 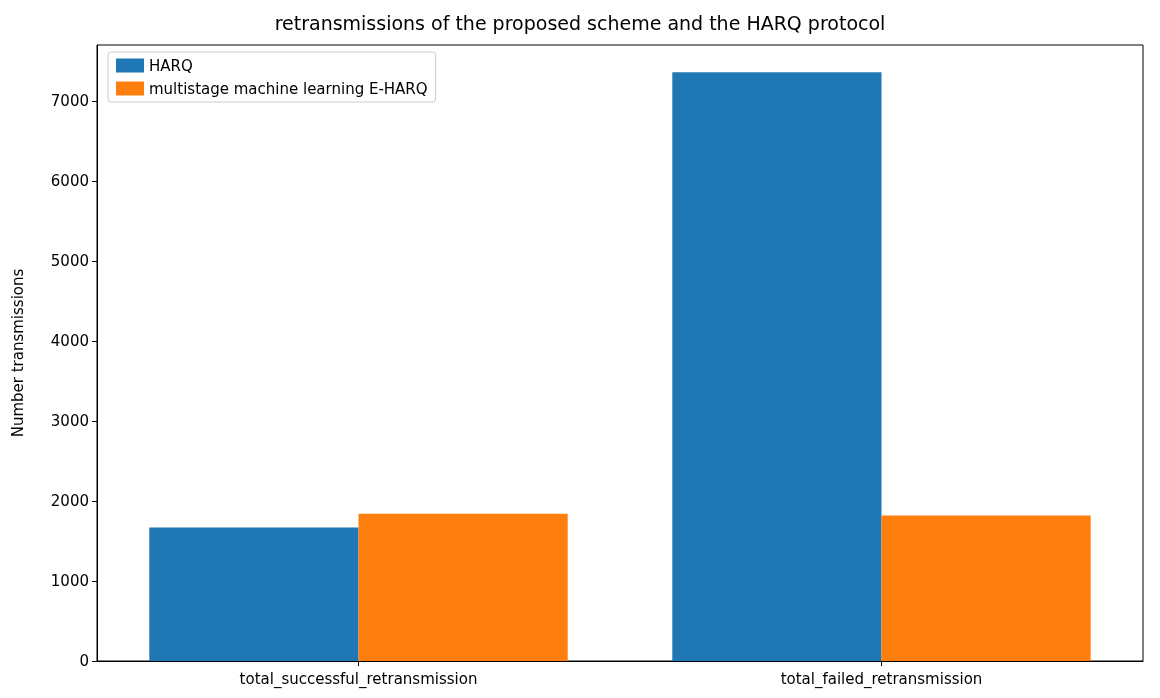 What do you see at coordinates (69, 581) in the screenshot?
I see `y-tick-label: 1000` at bounding box center [69, 581].